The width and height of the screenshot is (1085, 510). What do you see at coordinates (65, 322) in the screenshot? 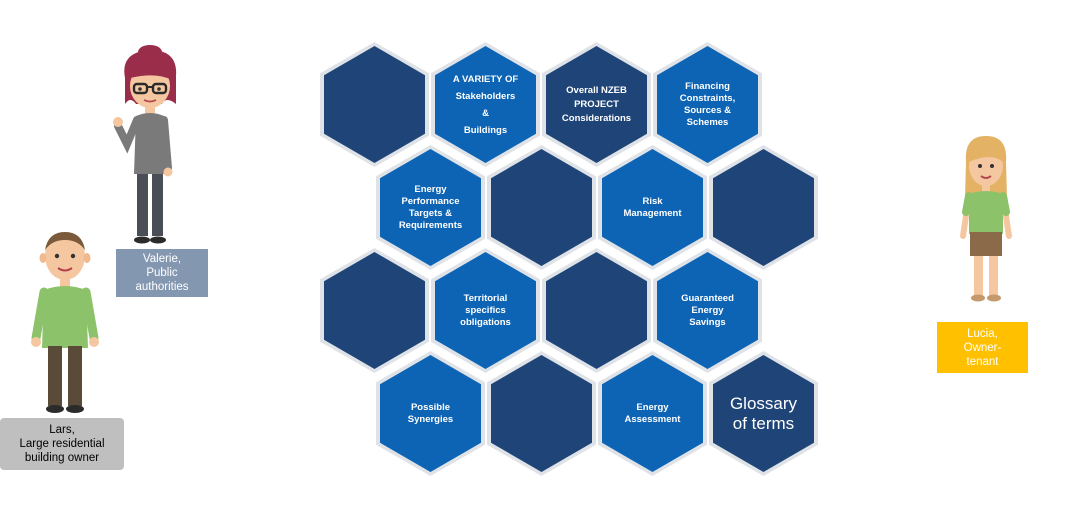
I see `lars-avatar-icon` at bounding box center [65, 322].